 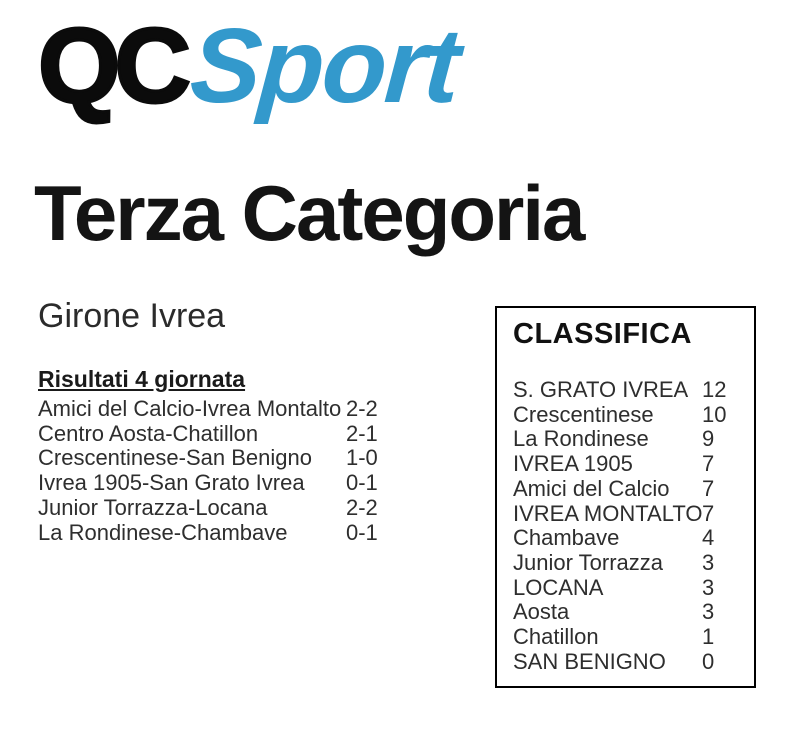 What do you see at coordinates (608, 513) in the screenshot?
I see `classifica-team: IVREA MONTALTO` at bounding box center [608, 513].